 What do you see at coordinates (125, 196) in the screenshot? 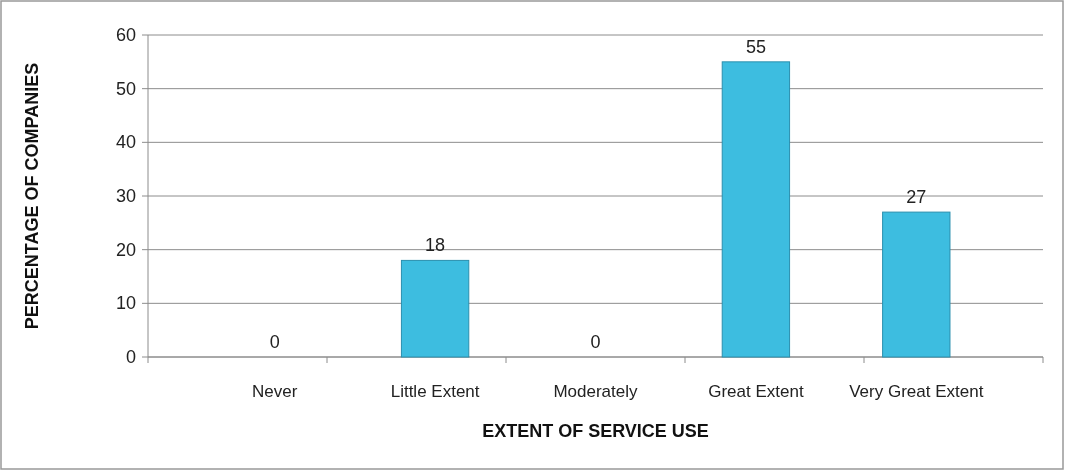
I see `y-tick-label: 30` at bounding box center [125, 196].